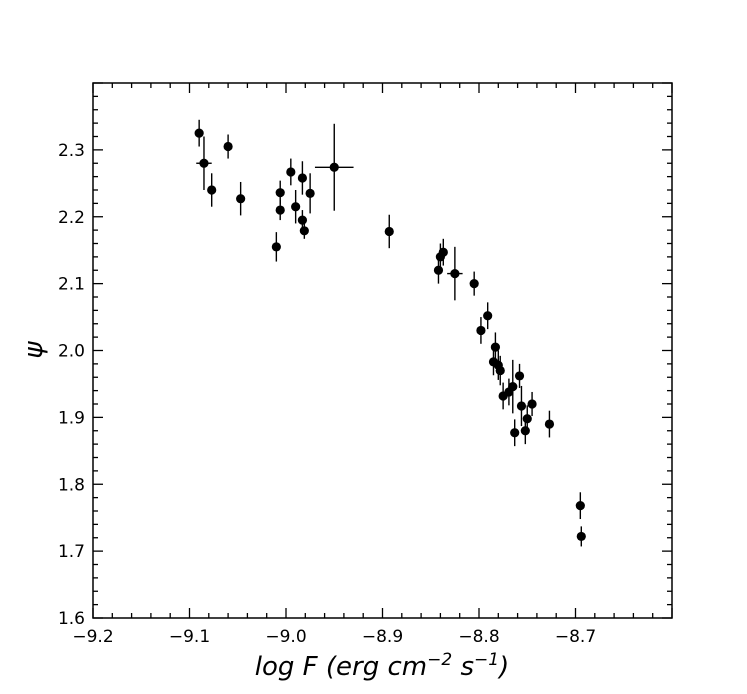 This screenshot has width=747, height=694. I want to click on y-tick-label: 2.3, so click(71, 151).